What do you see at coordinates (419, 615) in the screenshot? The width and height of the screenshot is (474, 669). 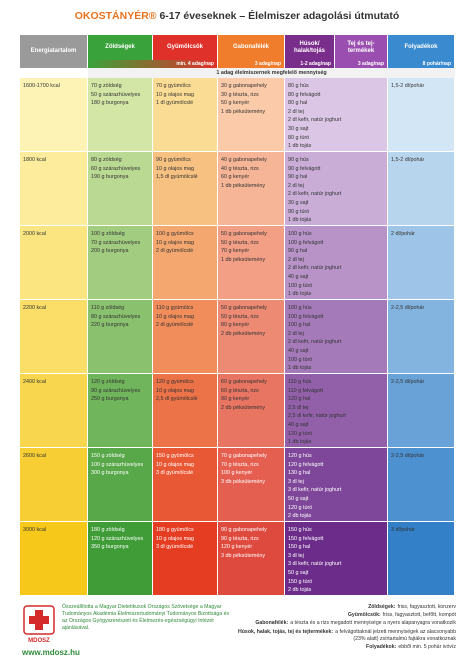 I see `note-text: friss, fagyasztott, befőtt, kompót` at bounding box center [419, 615].